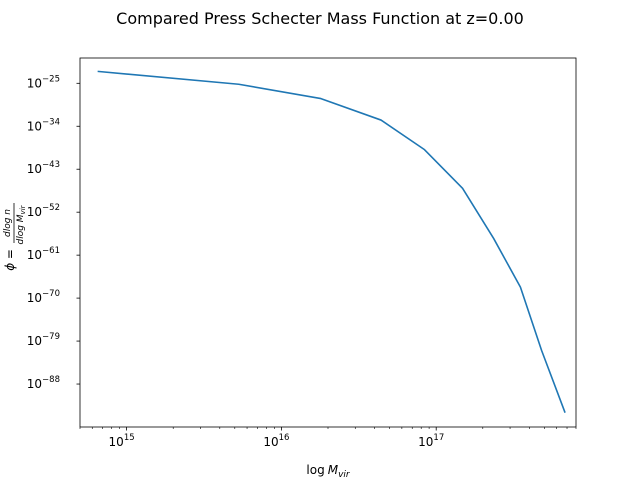 This screenshot has width=640, height=480. Describe the element at coordinates (328, 438) in the screenshot. I see `x-axis: 1015 1016 1017` at that location.